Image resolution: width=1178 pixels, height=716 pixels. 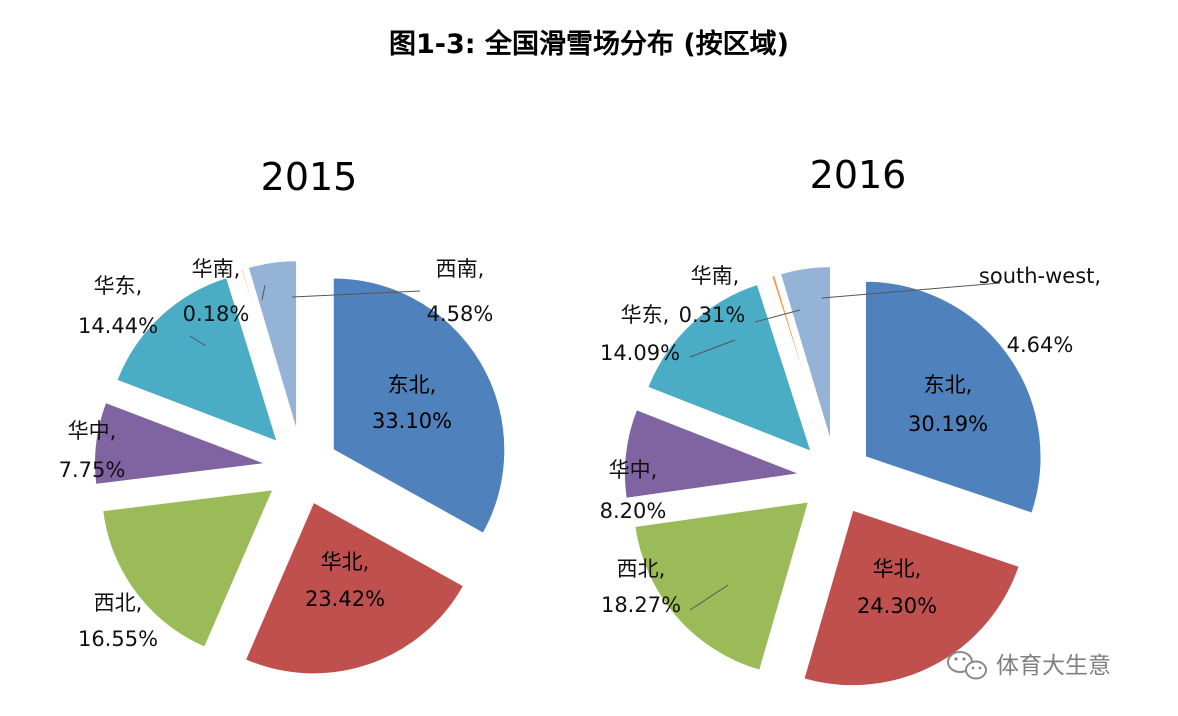 What do you see at coordinates (911, 290) in the screenshot?
I see `leader-line-2016-southwest` at bounding box center [911, 290].